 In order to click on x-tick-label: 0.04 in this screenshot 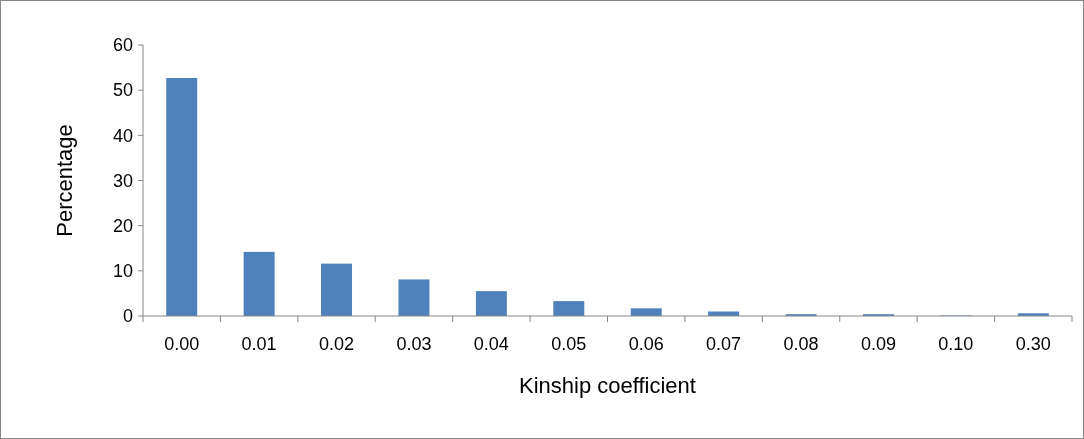, I will do `click(491, 344)`.